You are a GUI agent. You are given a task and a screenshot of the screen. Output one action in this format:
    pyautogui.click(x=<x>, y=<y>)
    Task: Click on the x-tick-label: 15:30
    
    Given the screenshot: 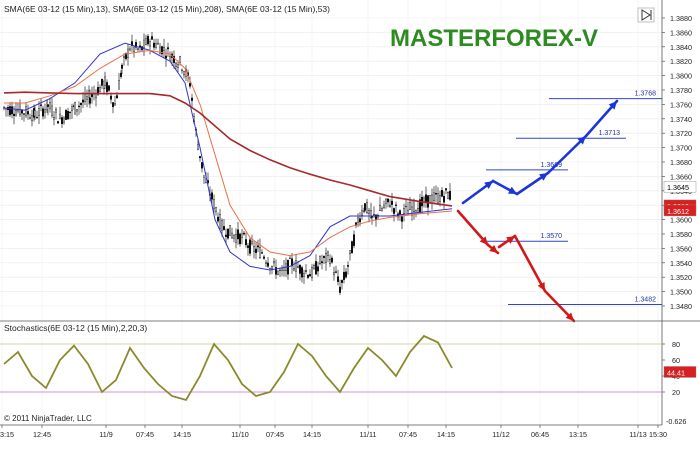 What is the action you would take?
    pyautogui.click(x=658, y=434)
    